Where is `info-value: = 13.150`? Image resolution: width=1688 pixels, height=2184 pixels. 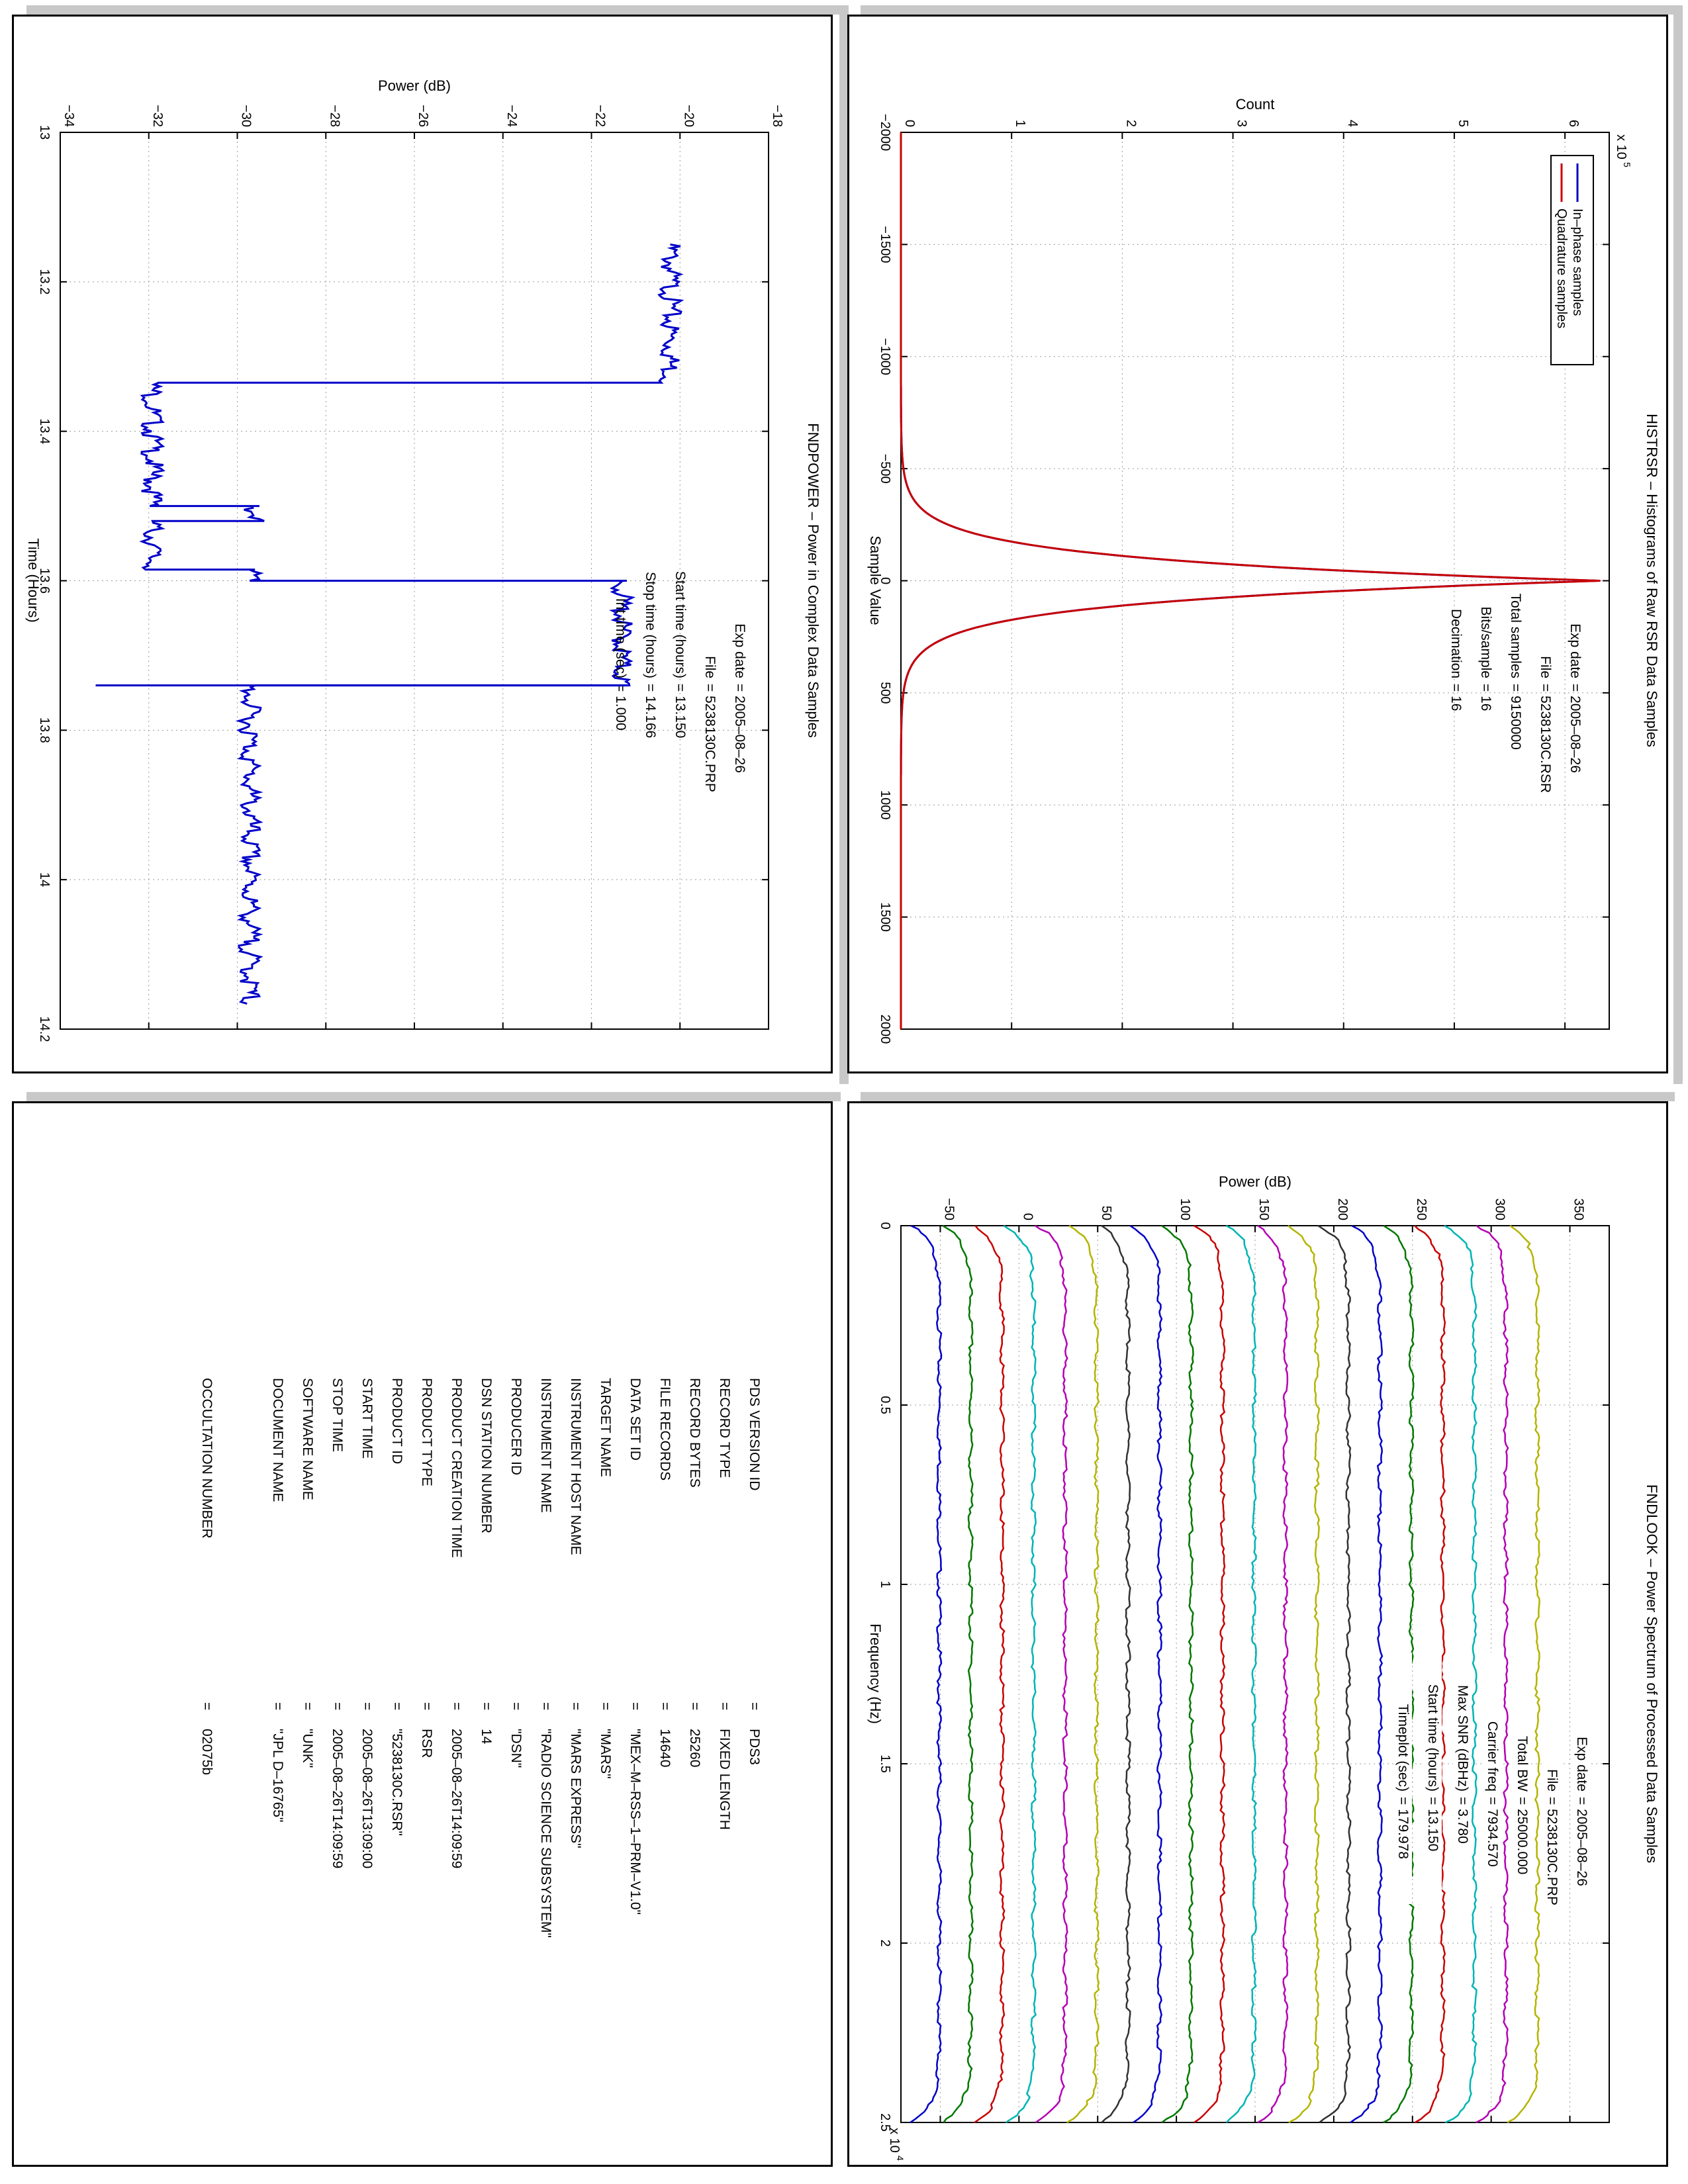 info-value: = 13.150 is located at coordinates (680, 711).